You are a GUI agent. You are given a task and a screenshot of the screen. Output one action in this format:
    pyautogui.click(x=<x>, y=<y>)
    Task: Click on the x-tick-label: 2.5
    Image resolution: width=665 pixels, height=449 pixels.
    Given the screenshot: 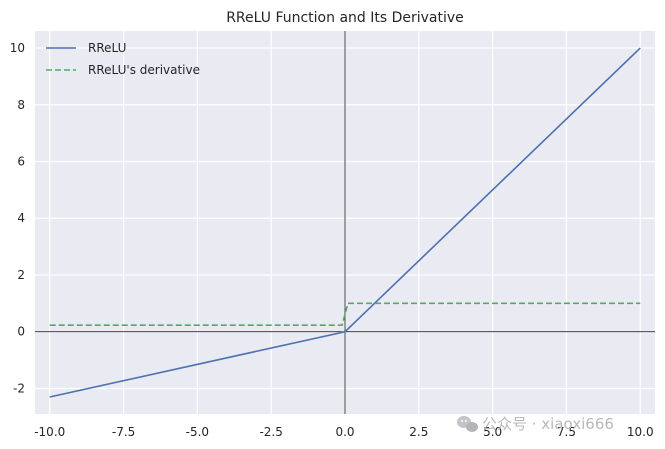 What is the action you would take?
    pyautogui.click(x=418, y=432)
    